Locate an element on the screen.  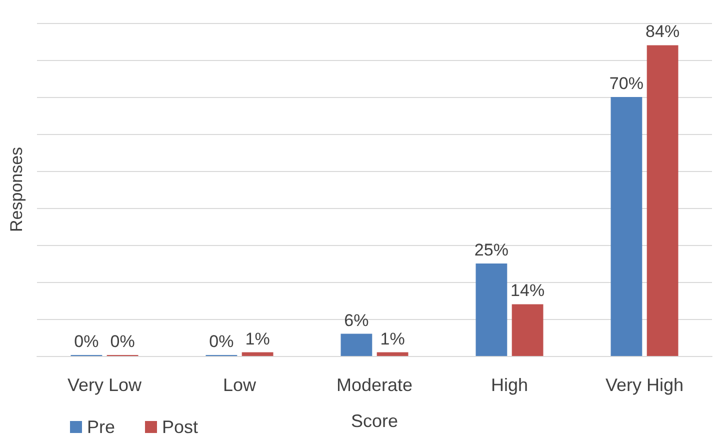
x-axis-title: Score is located at coordinates (374, 421).